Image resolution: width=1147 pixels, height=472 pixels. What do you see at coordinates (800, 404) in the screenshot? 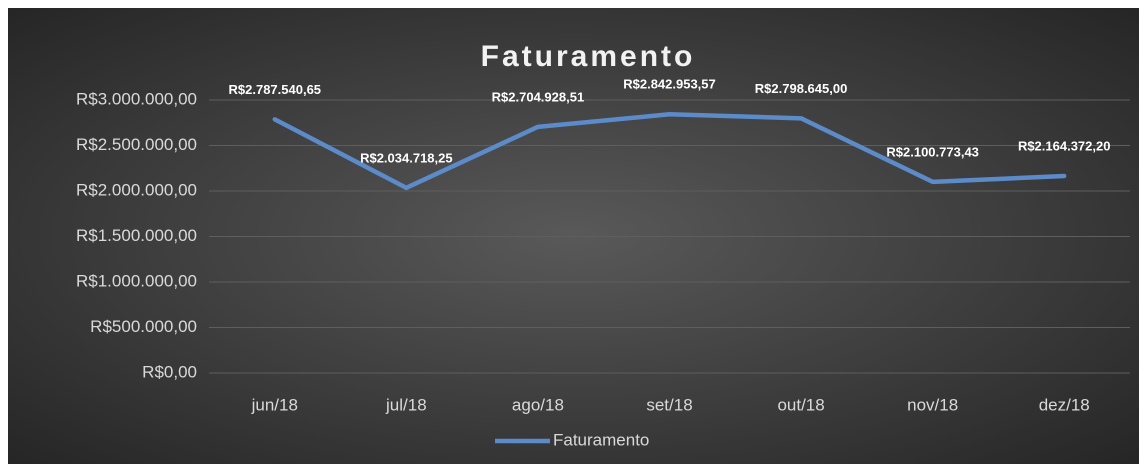
I see `x-tick-label: out/18` at bounding box center [800, 404].